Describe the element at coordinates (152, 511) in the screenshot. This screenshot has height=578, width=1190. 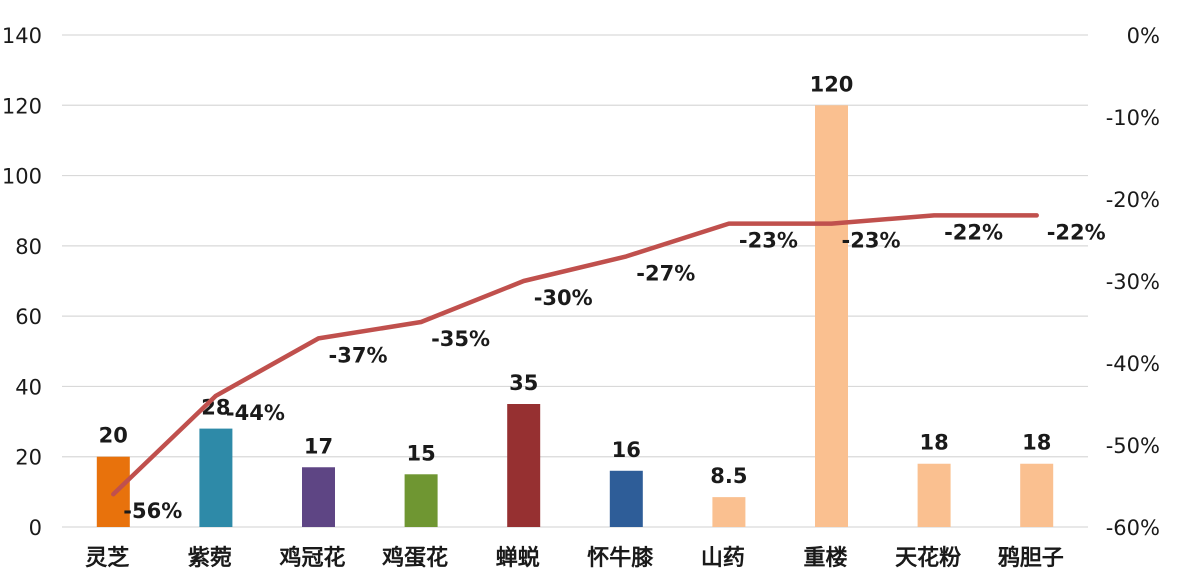
I see `line-value-label: -56%` at that location.